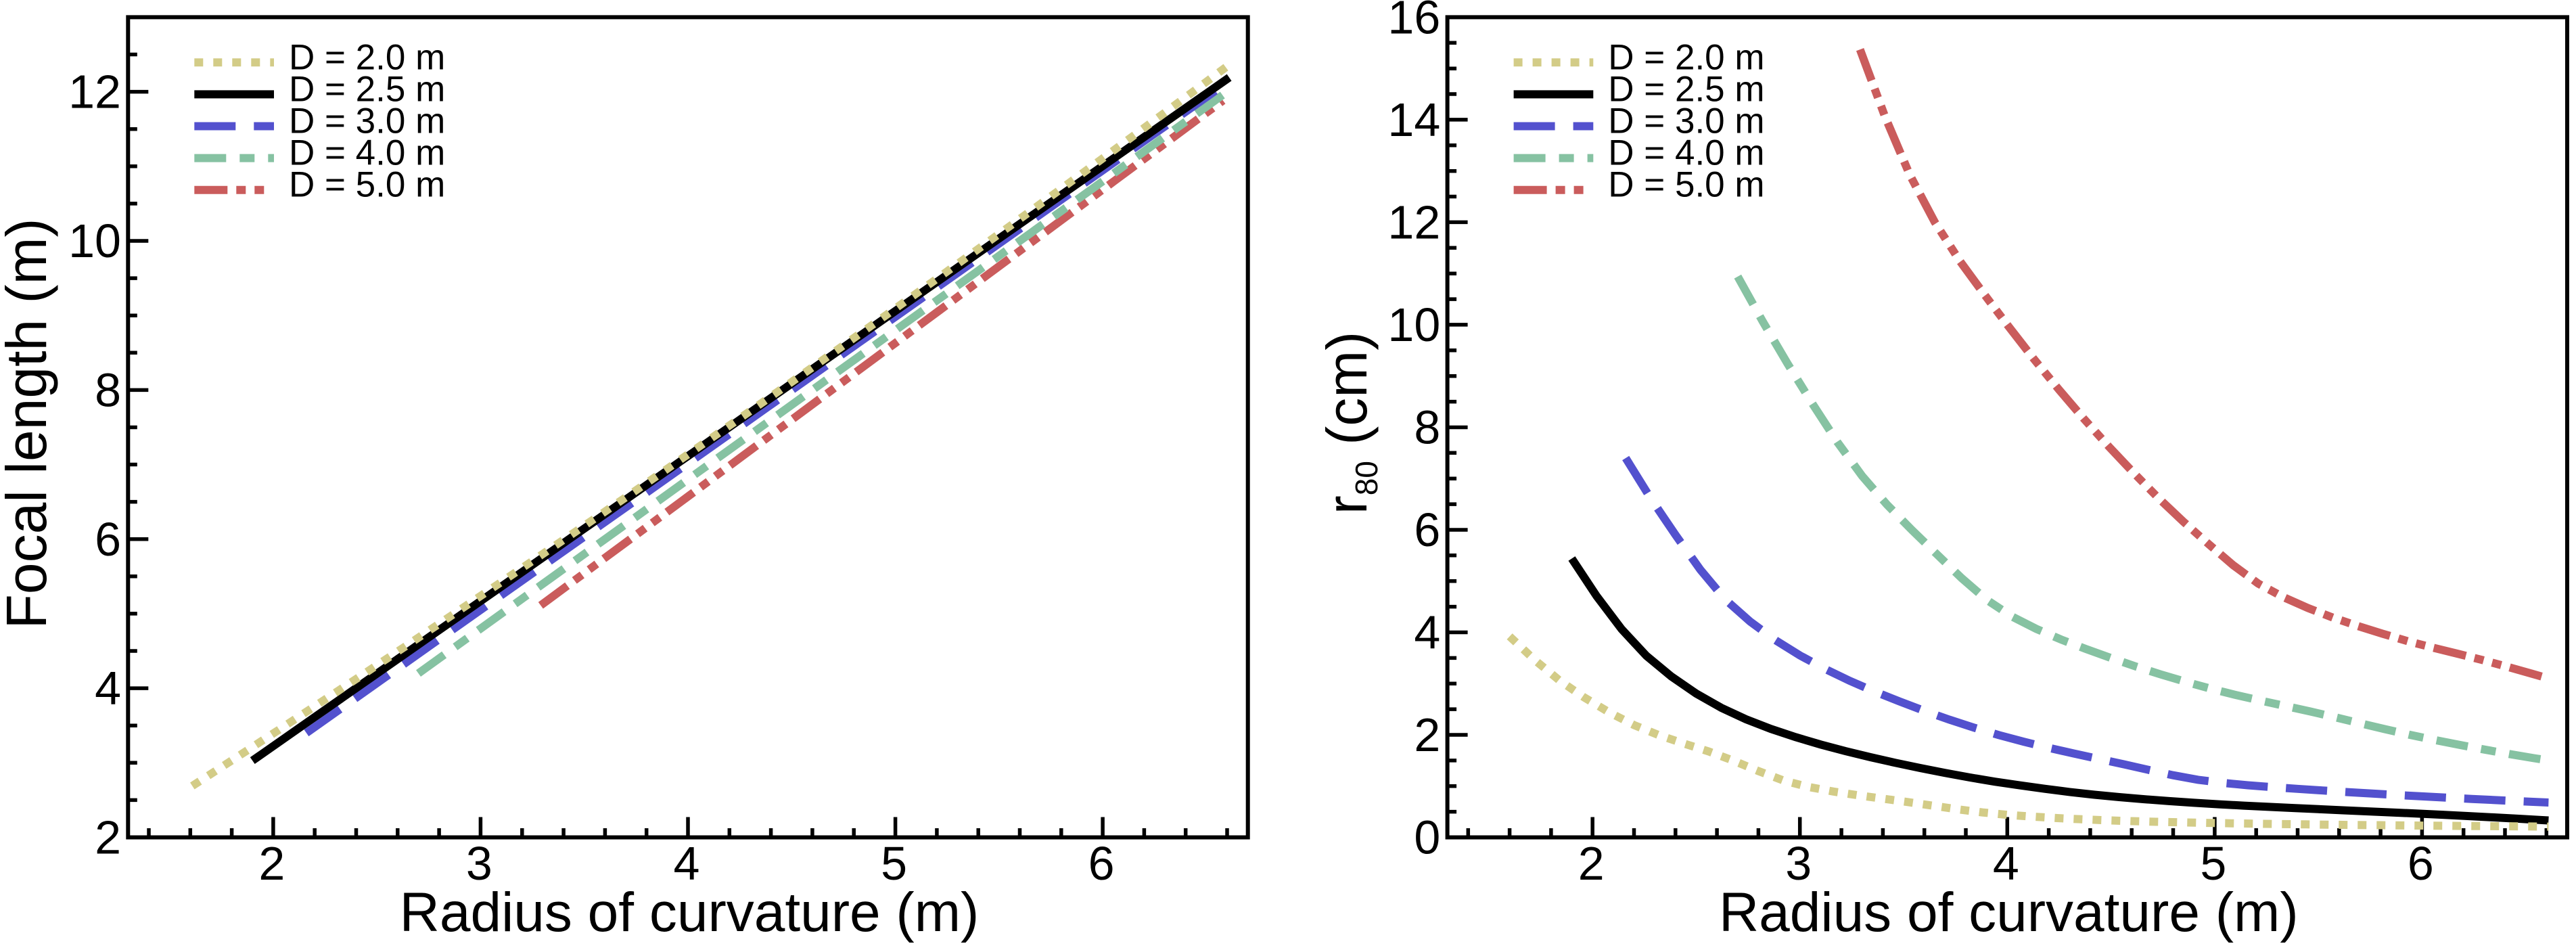 The width and height of the screenshot is (2576, 948). What do you see at coordinates (1413, 120) in the screenshot?
I see `svg-text: 14` at bounding box center [1413, 120].